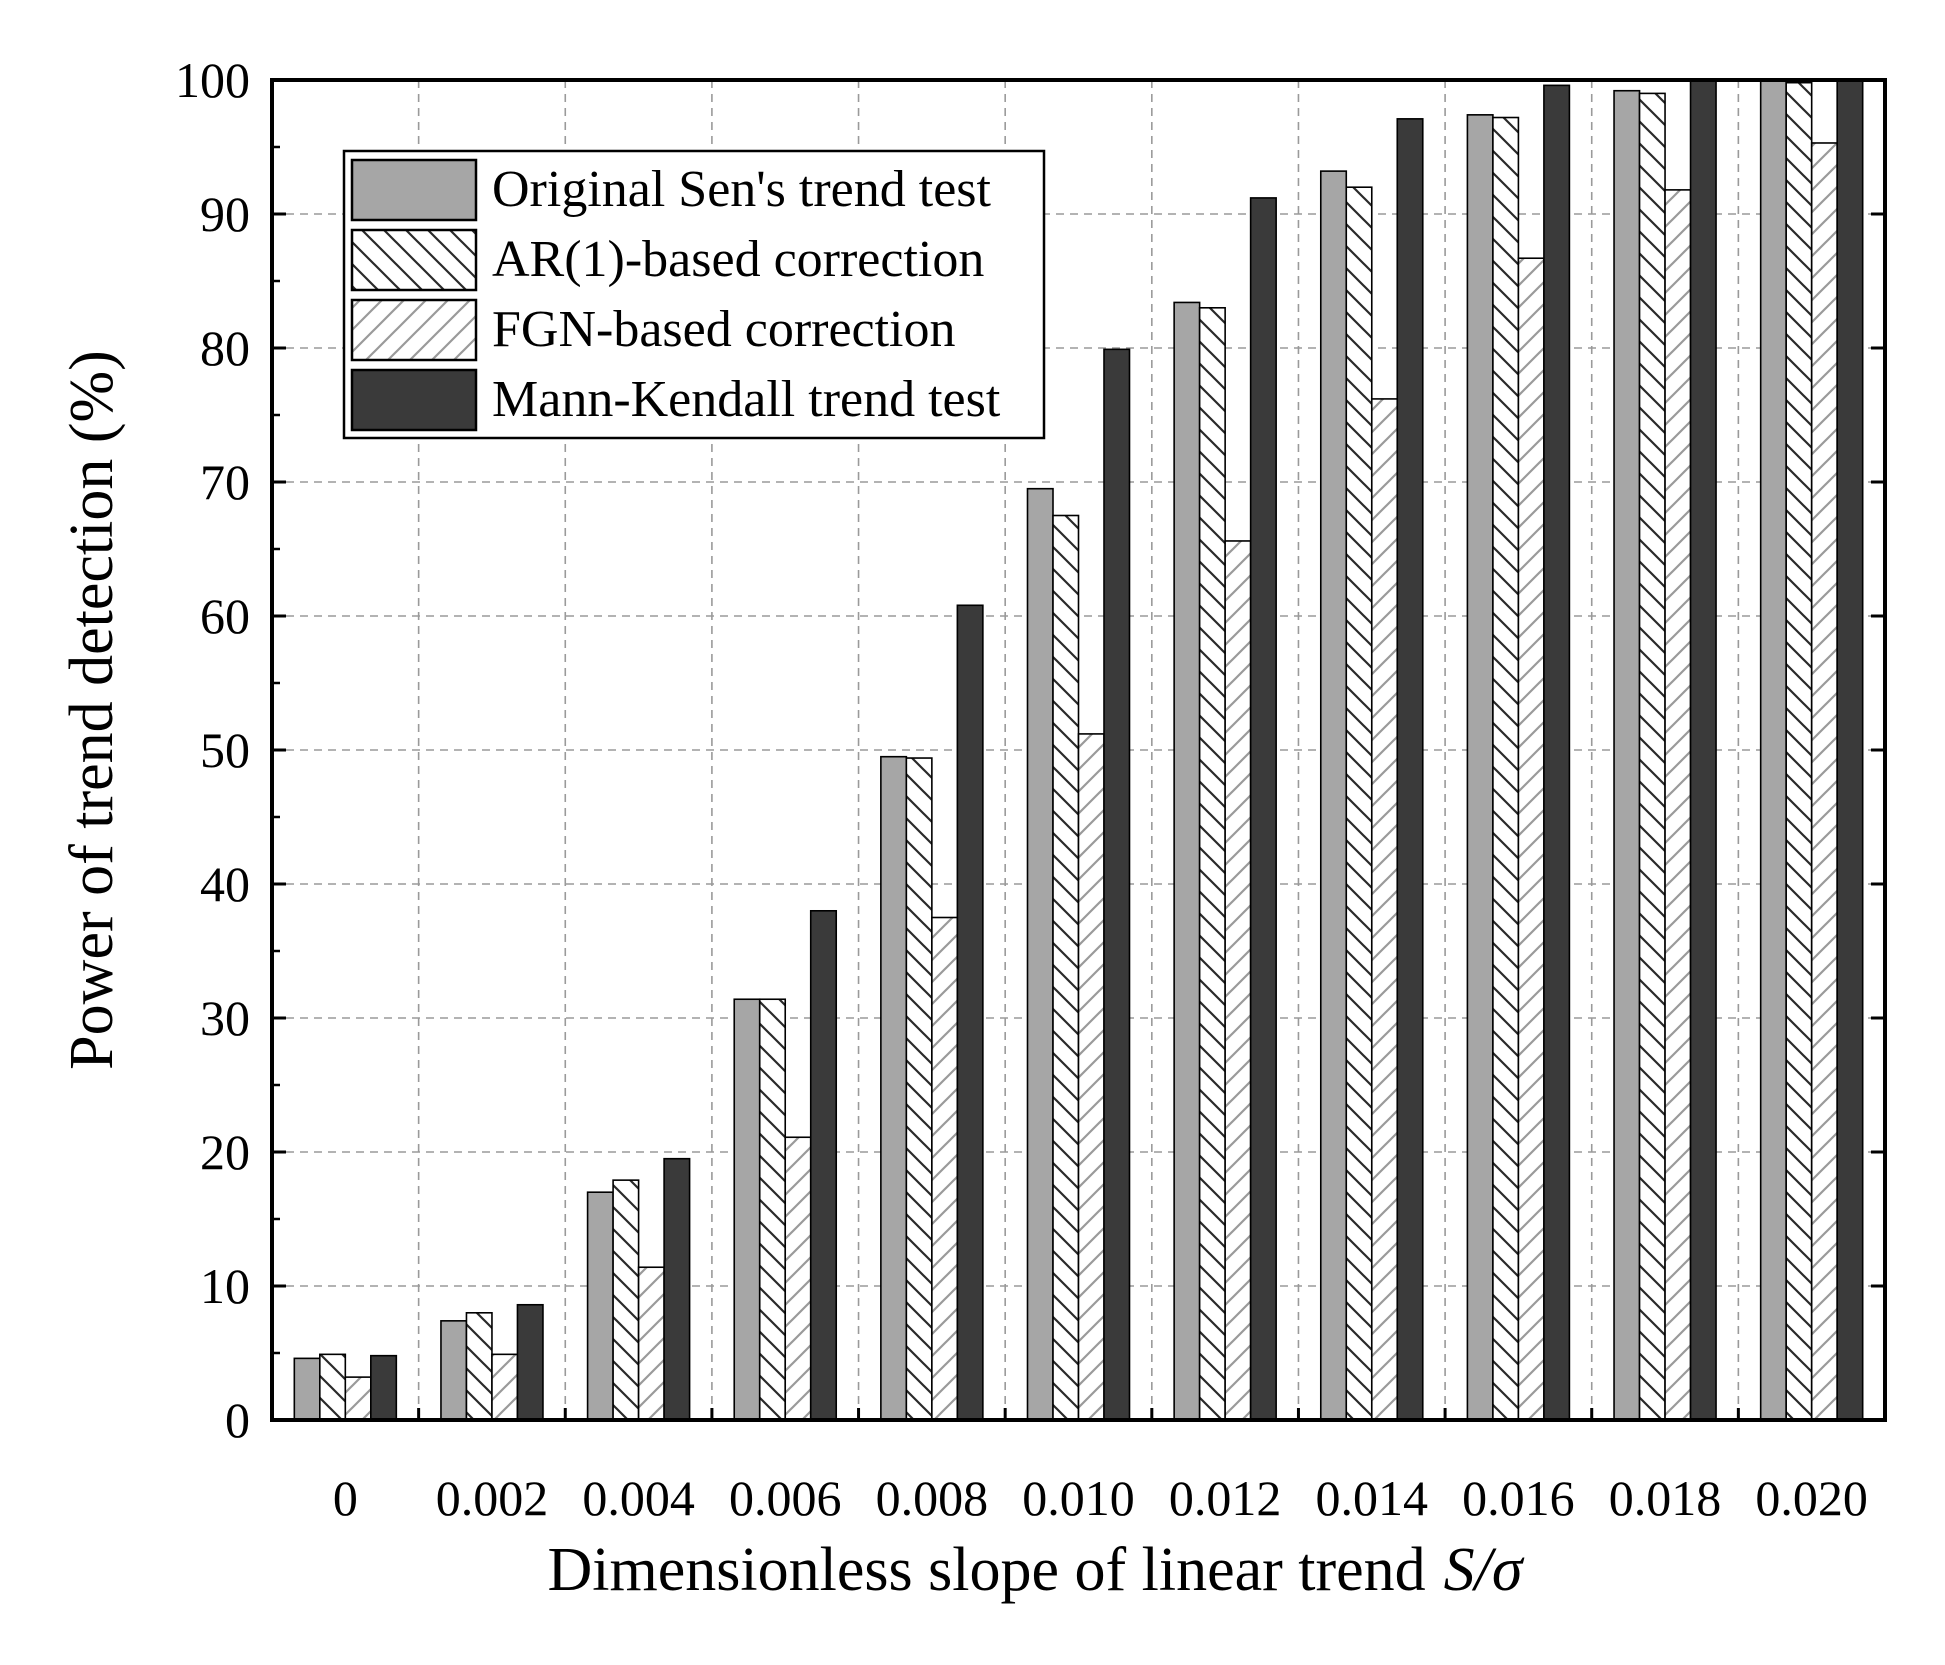 The image size is (1945, 1665). I want to click on x-tick-label: 0.004, so click(638, 1498).